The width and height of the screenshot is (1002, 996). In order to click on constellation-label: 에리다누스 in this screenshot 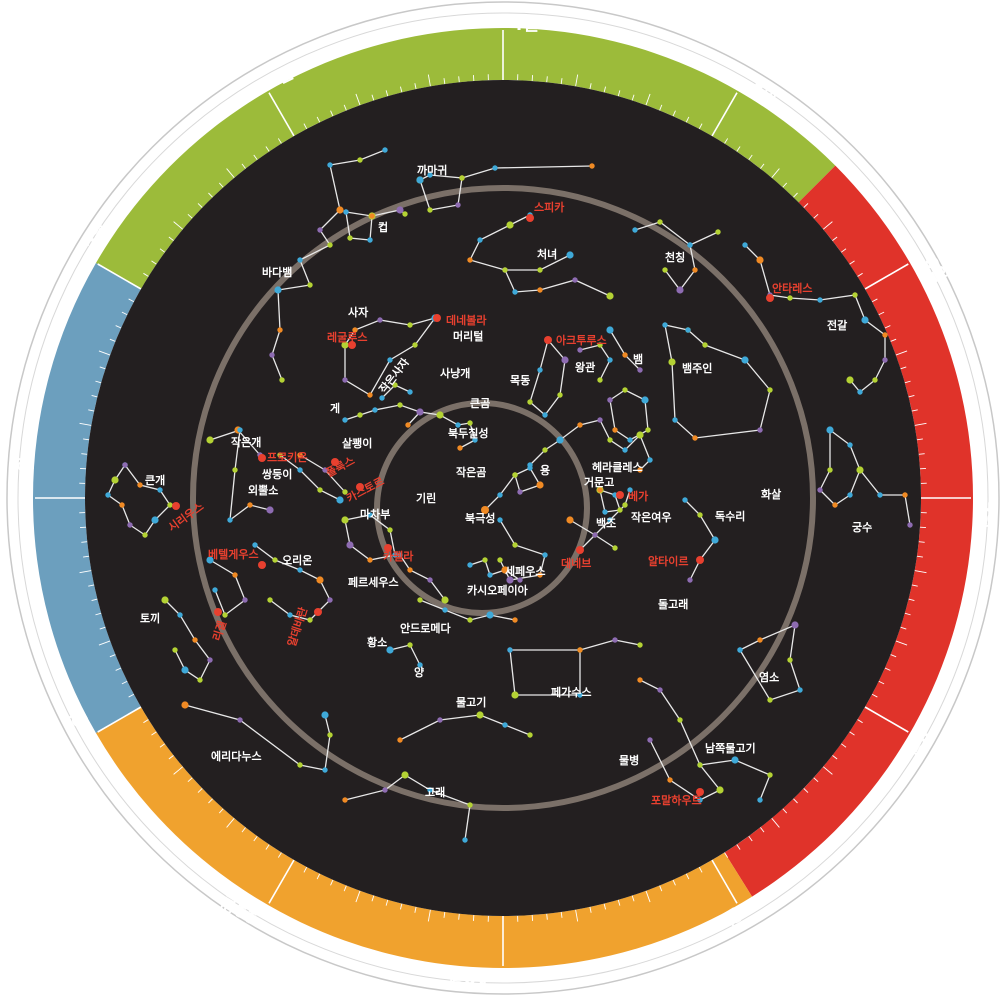, I will do `click(236, 756)`.